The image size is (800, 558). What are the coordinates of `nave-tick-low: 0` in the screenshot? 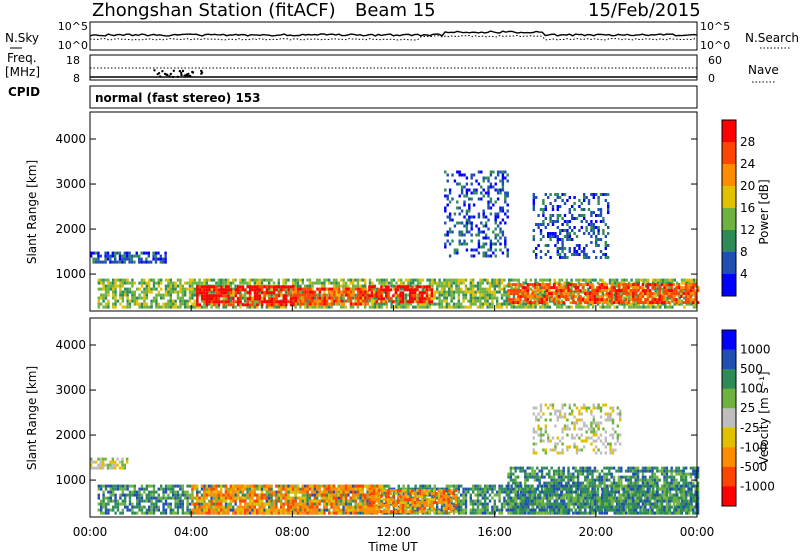 It's located at (711, 78).